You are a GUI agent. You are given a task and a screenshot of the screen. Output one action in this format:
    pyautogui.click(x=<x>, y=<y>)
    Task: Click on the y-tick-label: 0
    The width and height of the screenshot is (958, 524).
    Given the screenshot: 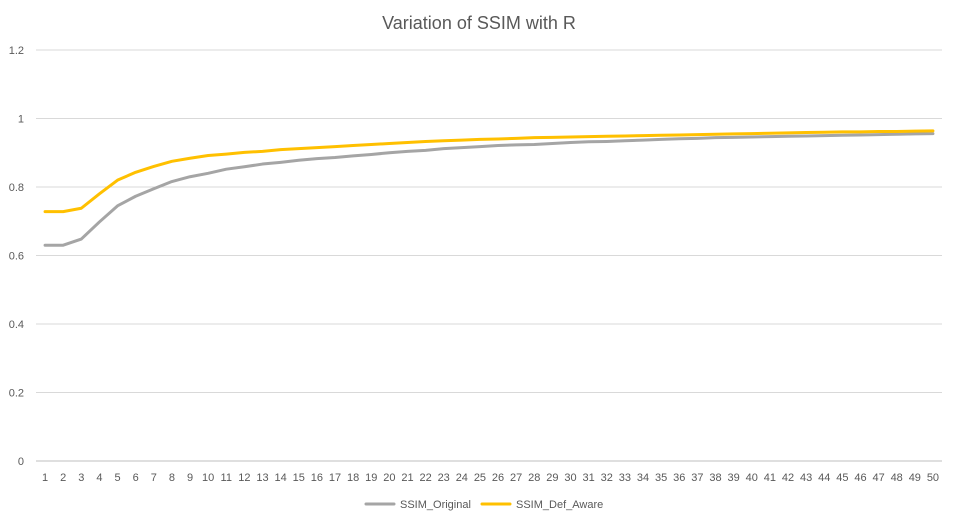 What is the action you would take?
    pyautogui.click(x=21, y=462)
    